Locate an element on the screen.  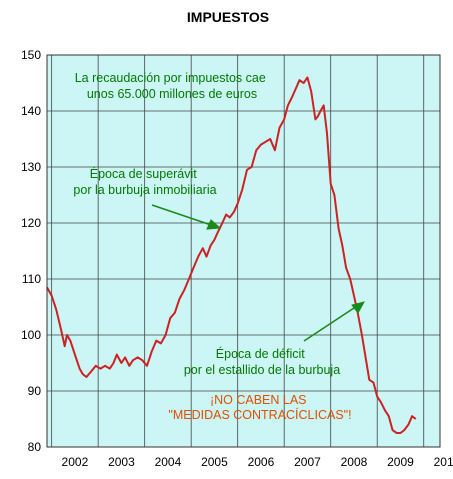
y-tick-label: 110 is located at coordinates (31, 279).